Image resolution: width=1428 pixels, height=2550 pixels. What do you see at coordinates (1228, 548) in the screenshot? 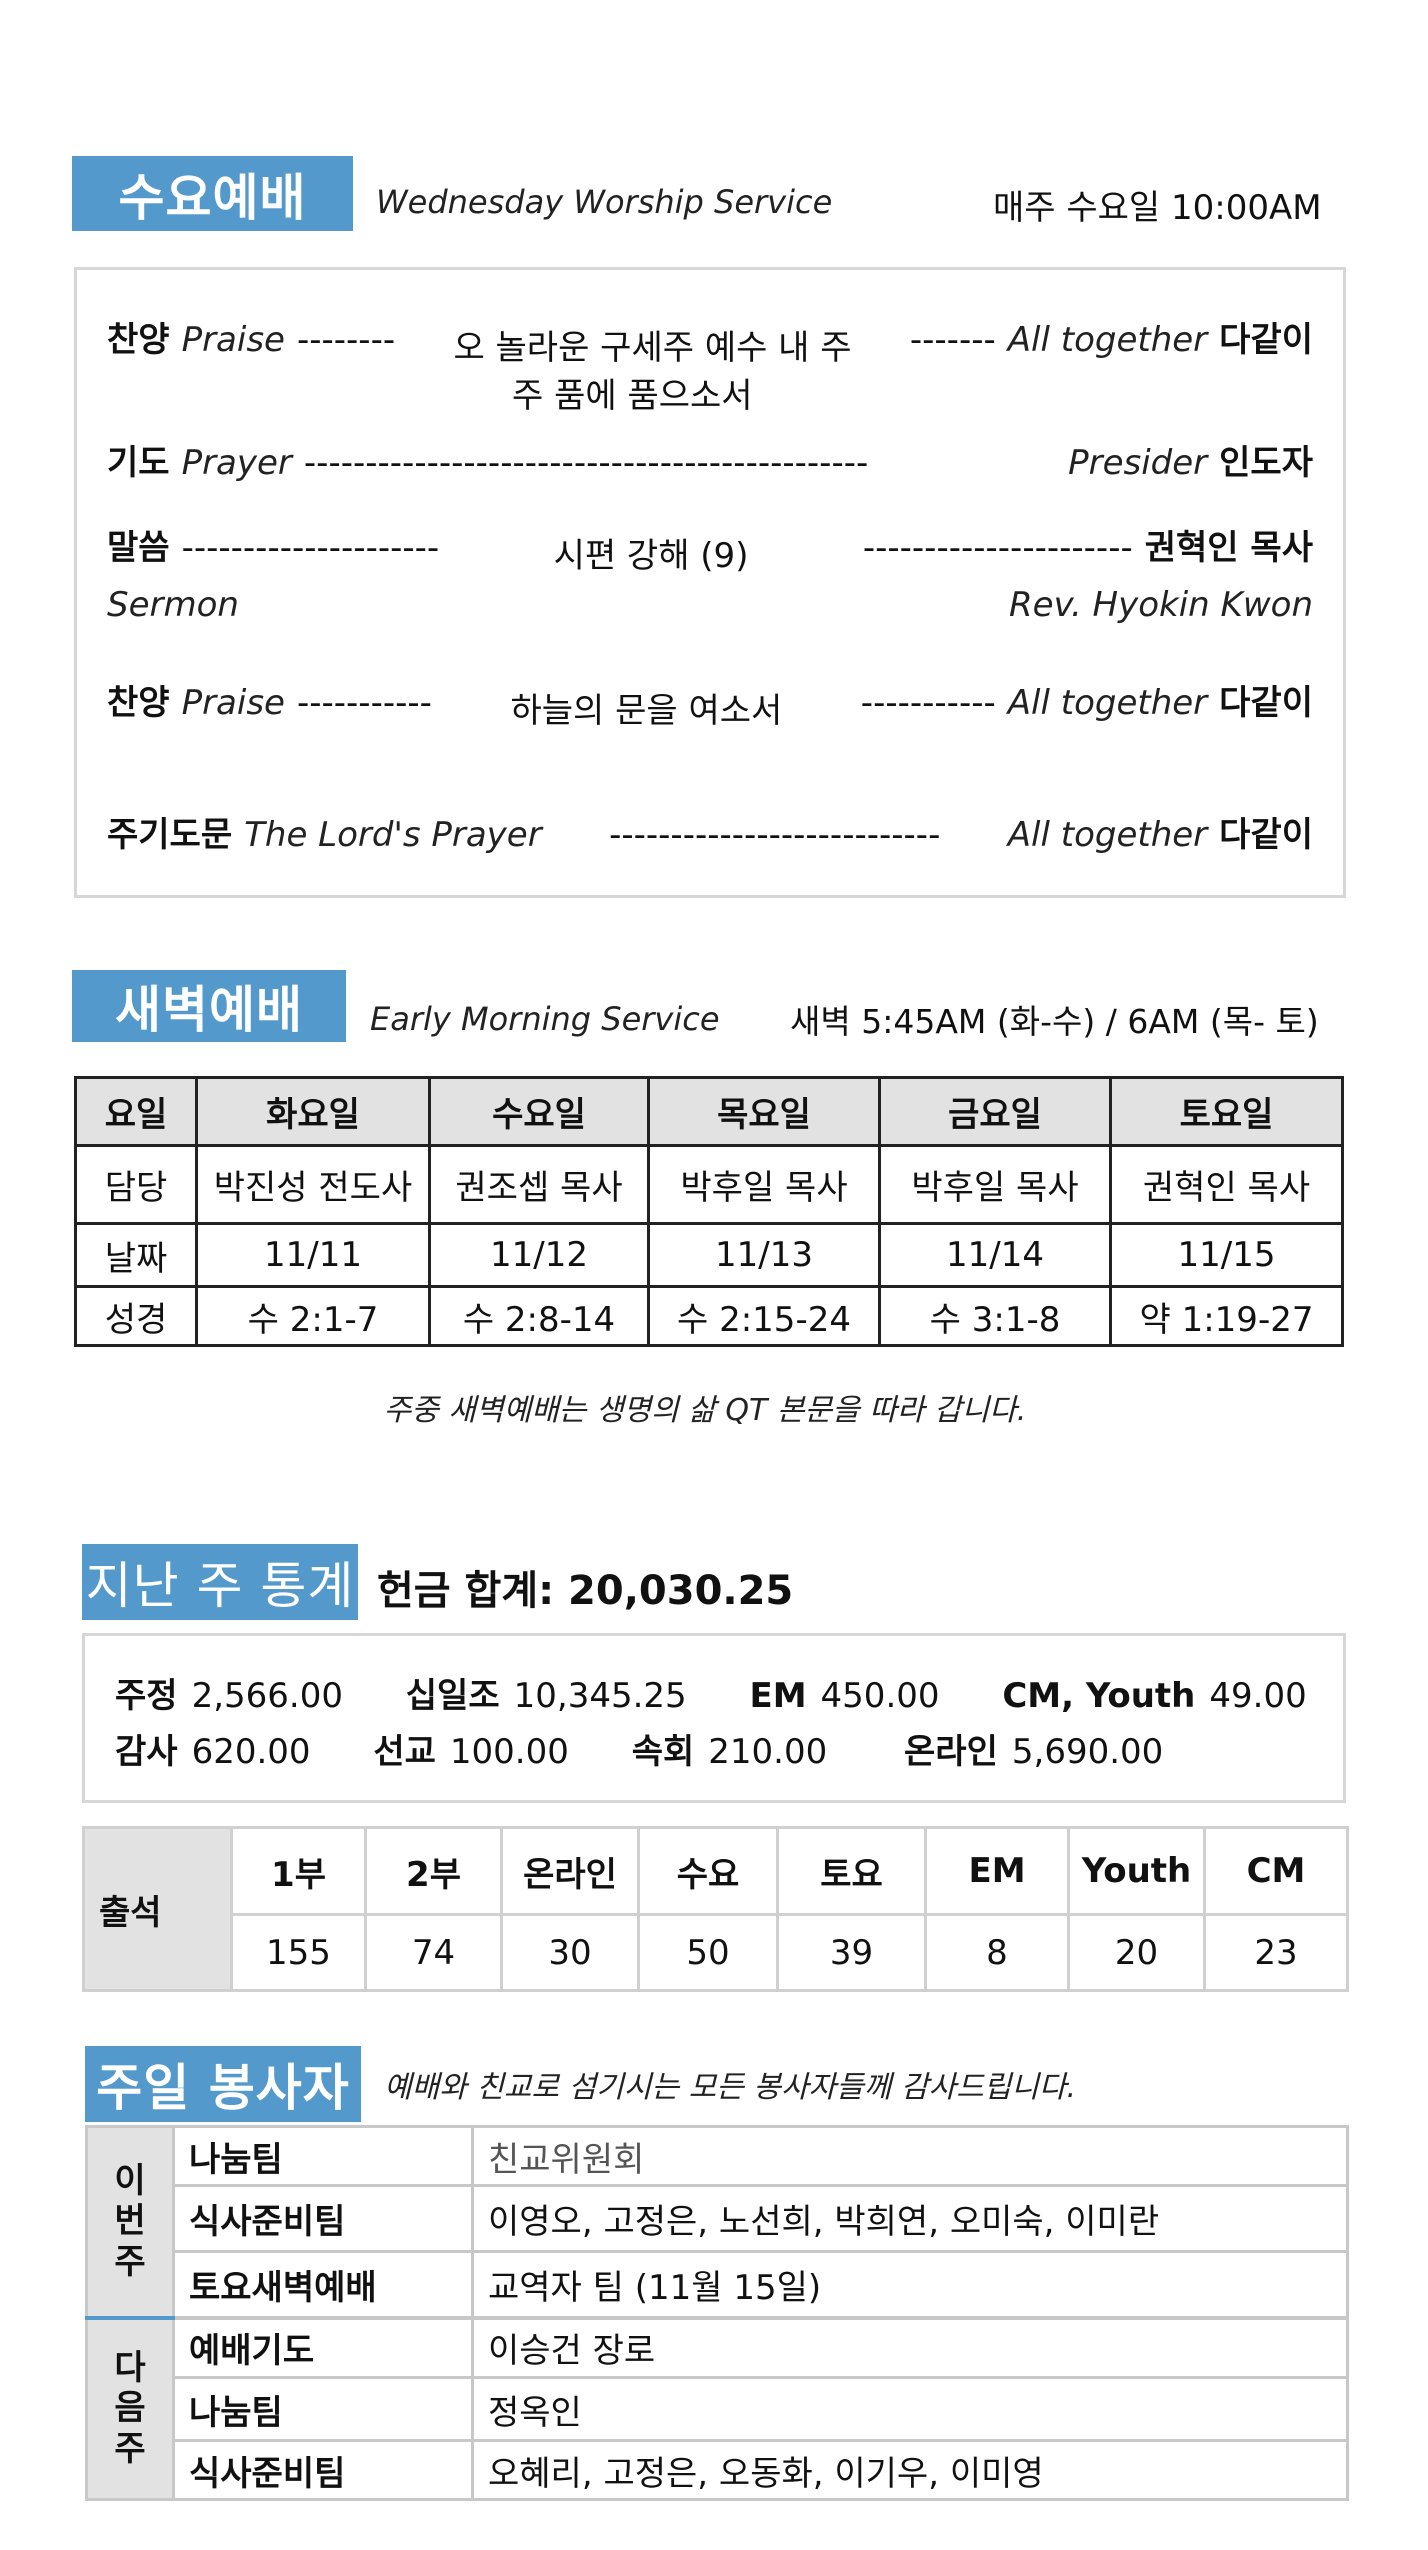
I see `preacher-ko: 권혁인 목사` at bounding box center [1228, 548].